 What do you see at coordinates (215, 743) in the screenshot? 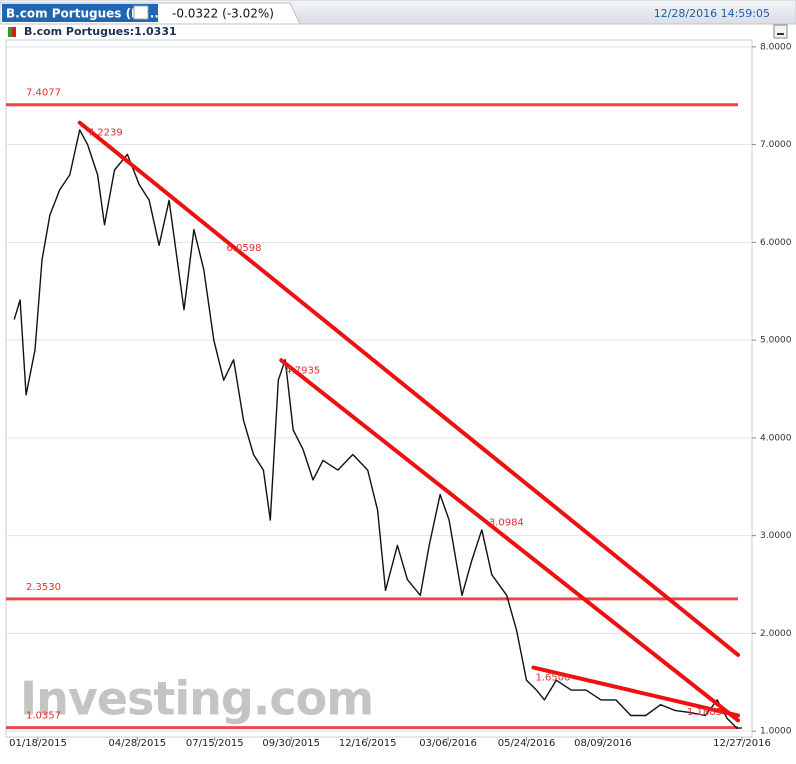
I see `x-tick-label: 07/15/2015` at bounding box center [215, 743].